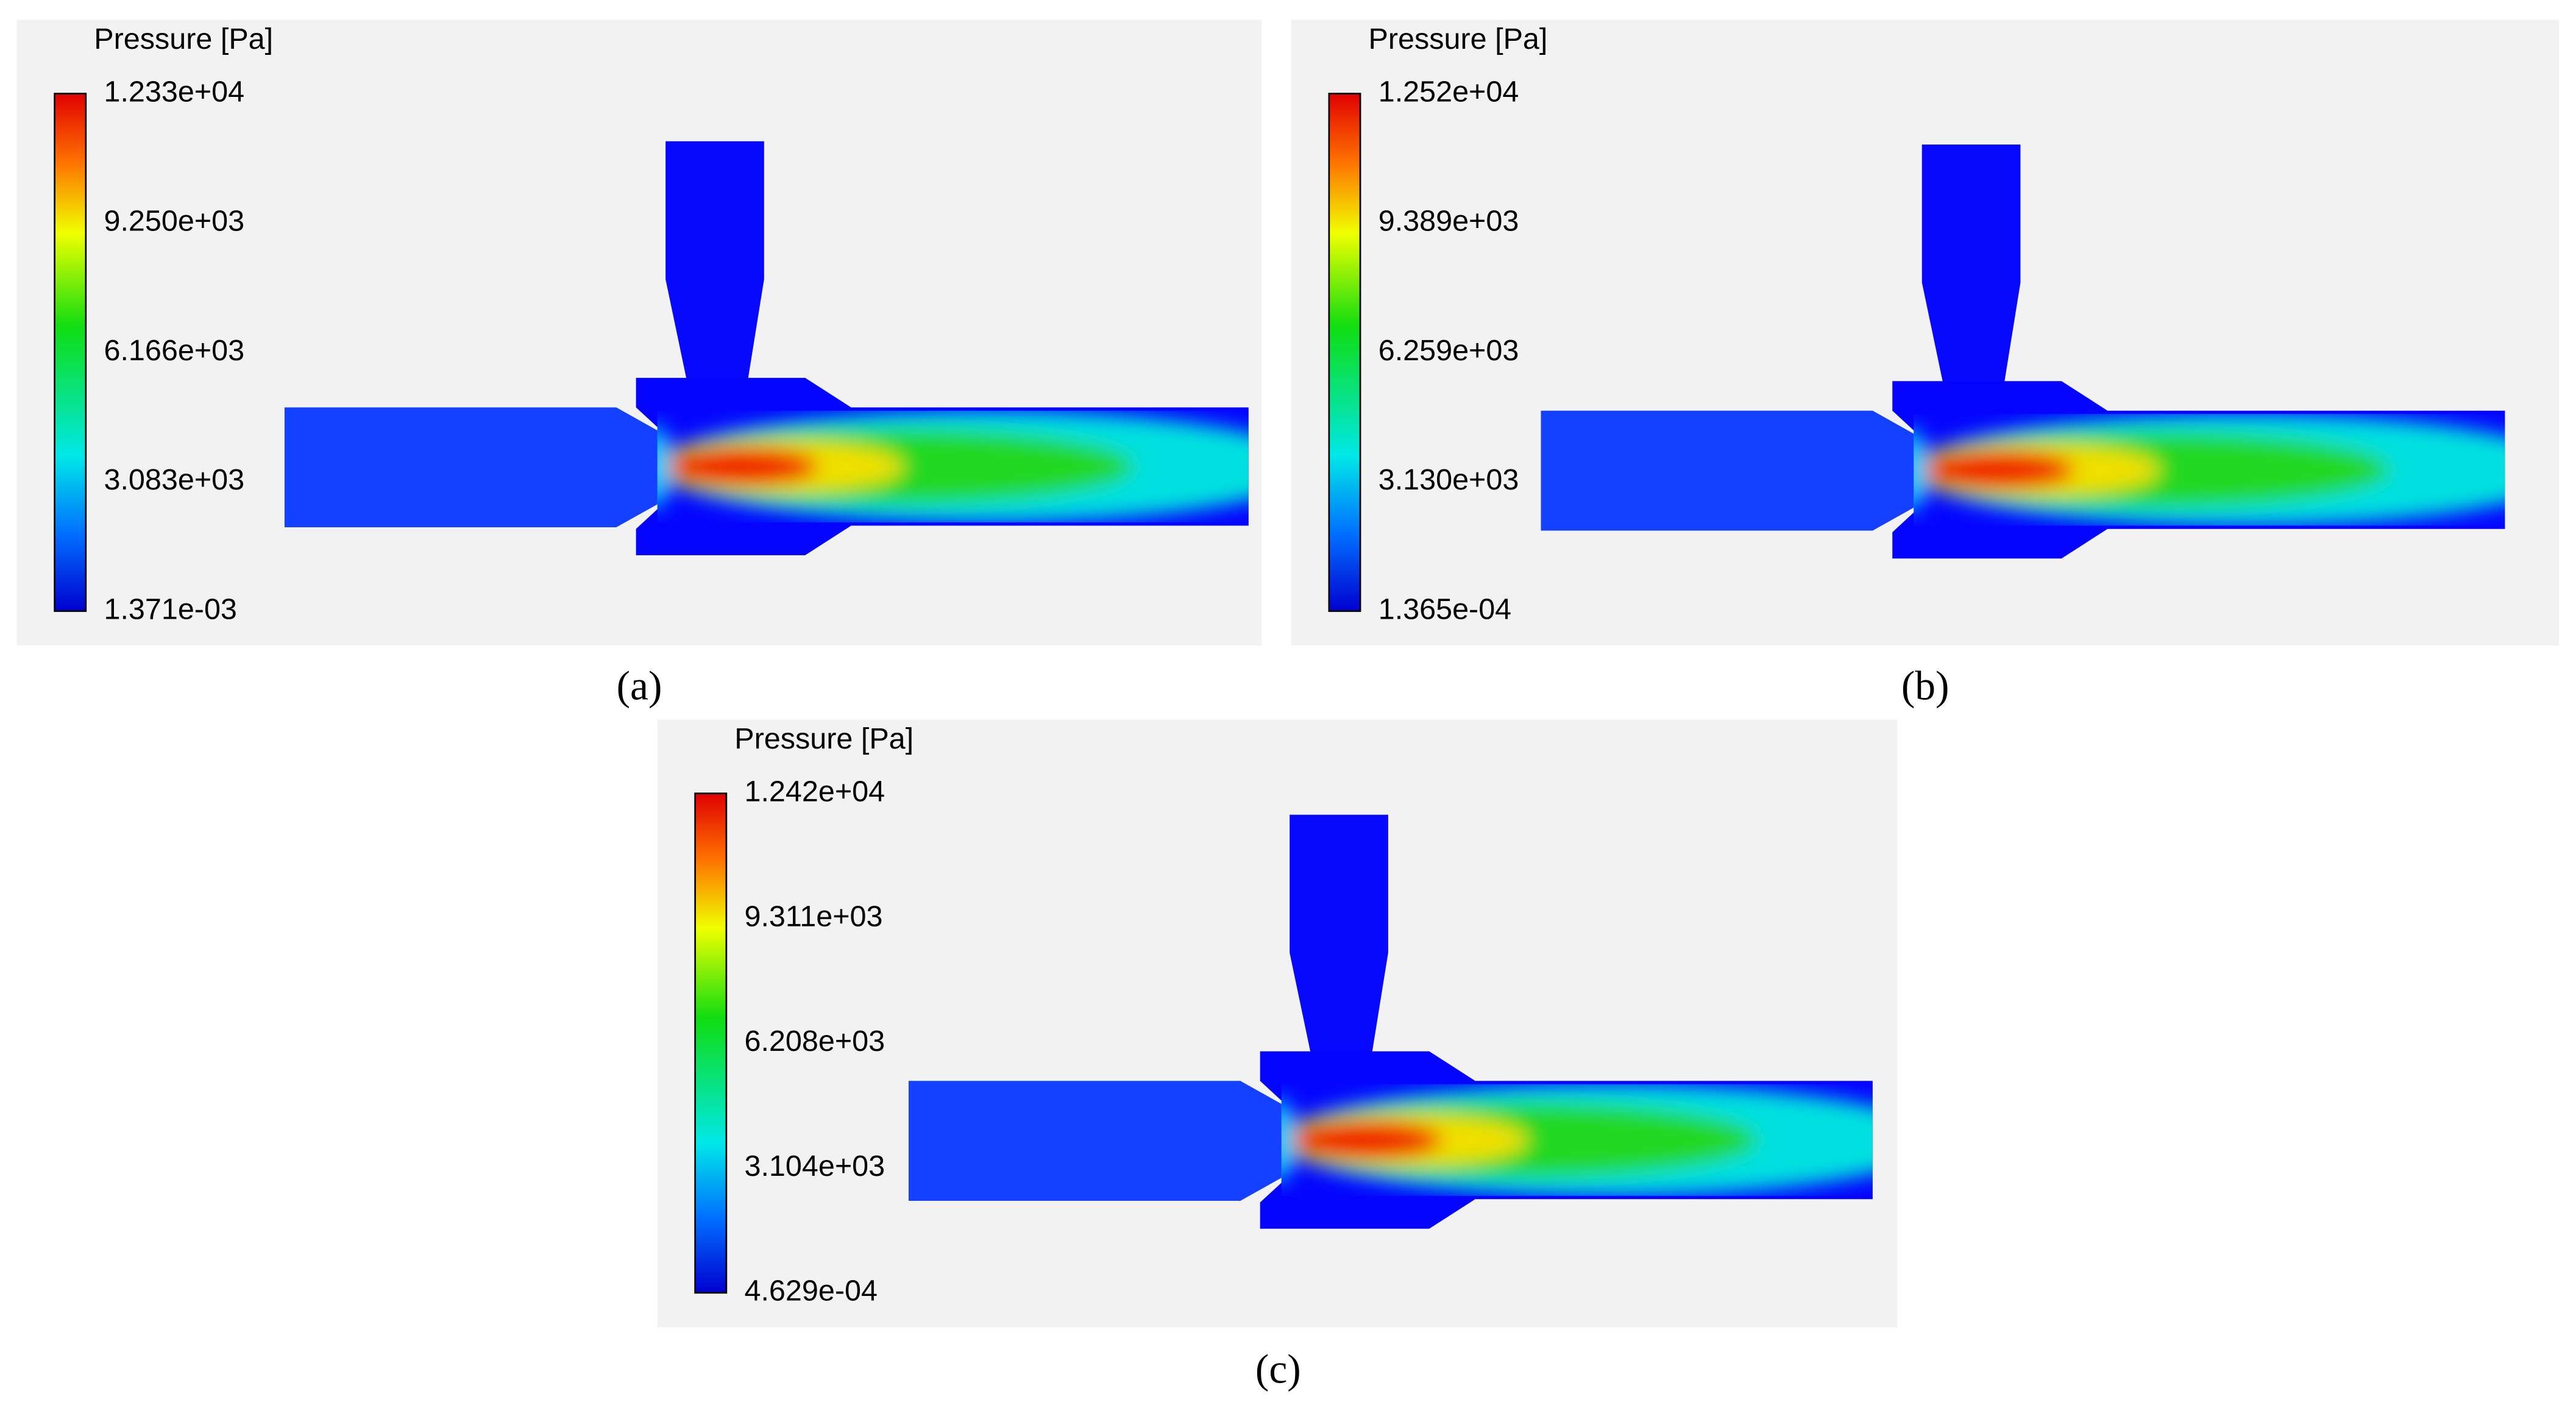  I want to click on colorbar-label: 9.250e+03, so click(174, 222).